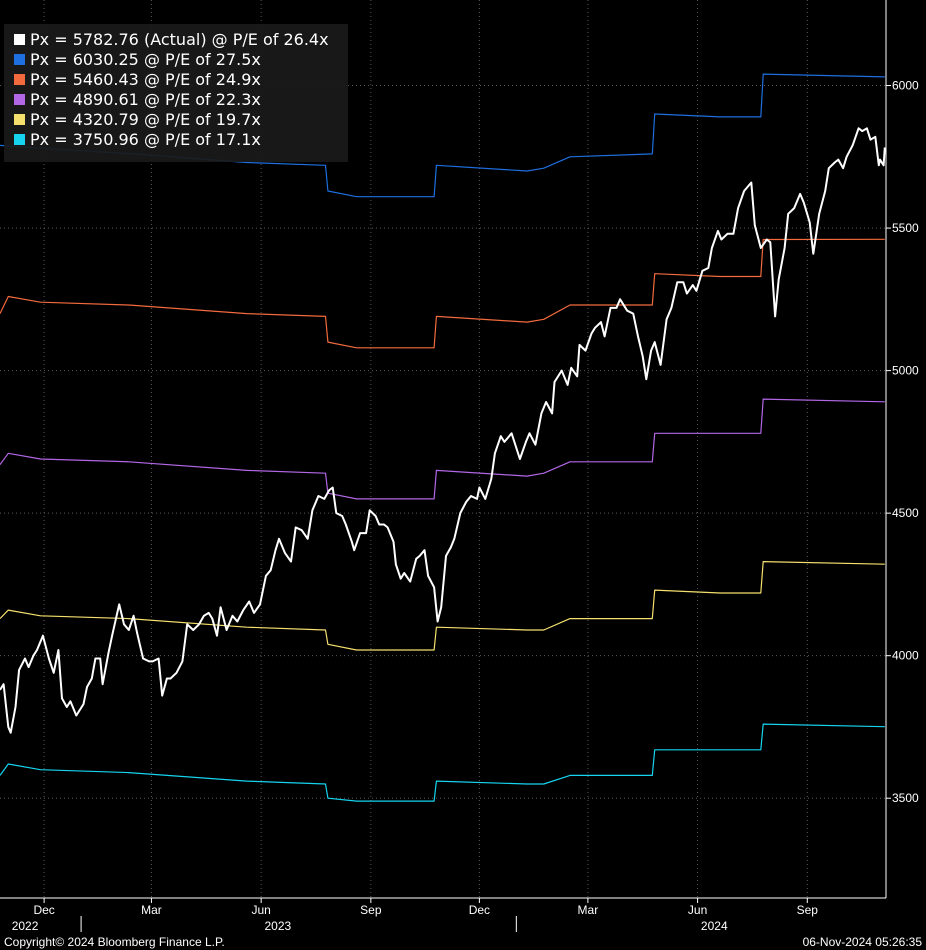  Describe the element at coordinates (25, 926) in the screenshot. I see `x-year-label: 2022` at that location.